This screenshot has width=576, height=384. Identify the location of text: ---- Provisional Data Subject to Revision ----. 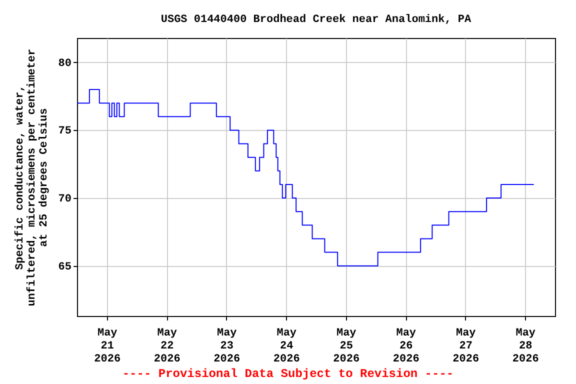
(288, 374).